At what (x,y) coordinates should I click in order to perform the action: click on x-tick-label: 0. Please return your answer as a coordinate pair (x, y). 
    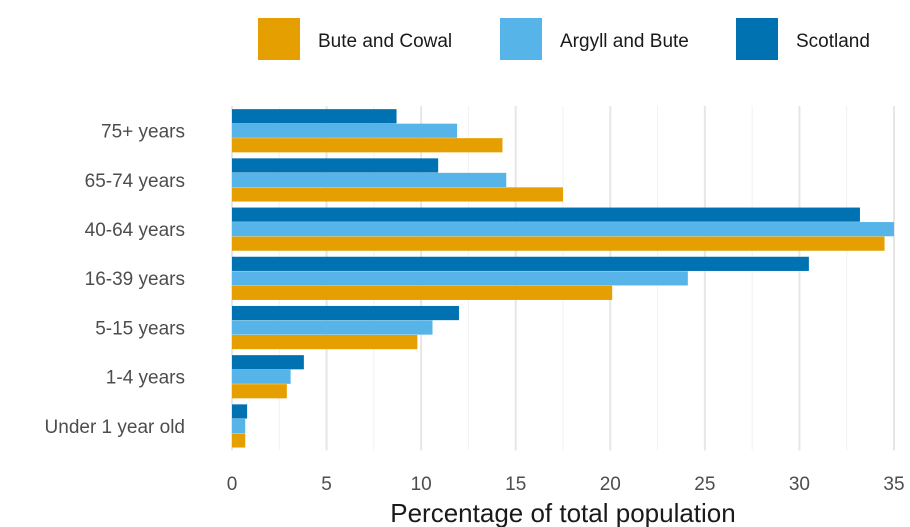
    Looking at the image, I should click on (232, 484).